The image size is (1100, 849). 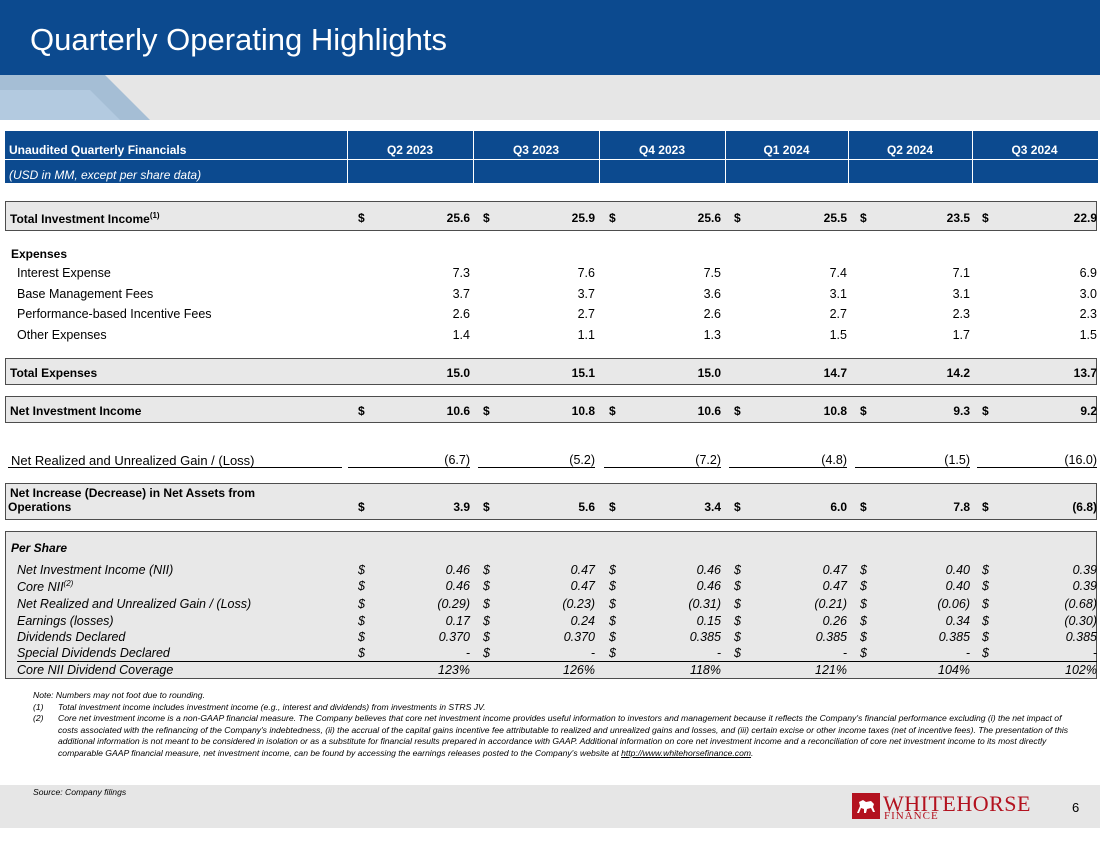 I want to click on value-cell: 10.8, so click(x=583, y=411).